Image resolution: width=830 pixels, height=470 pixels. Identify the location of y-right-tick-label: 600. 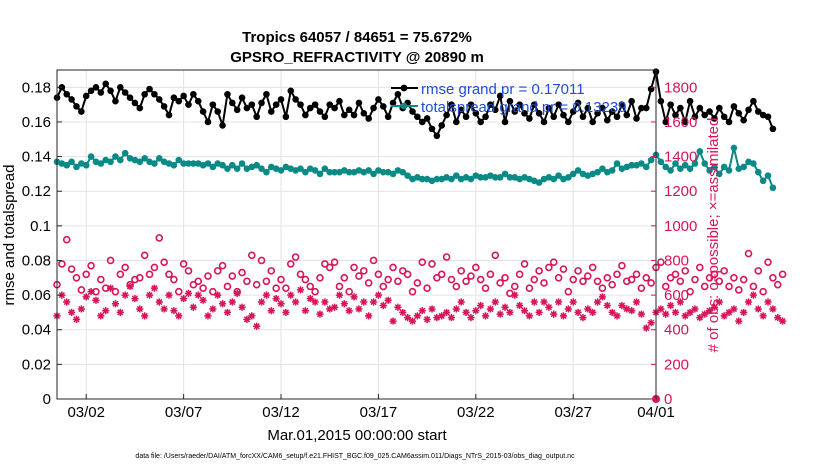
(676, 295).